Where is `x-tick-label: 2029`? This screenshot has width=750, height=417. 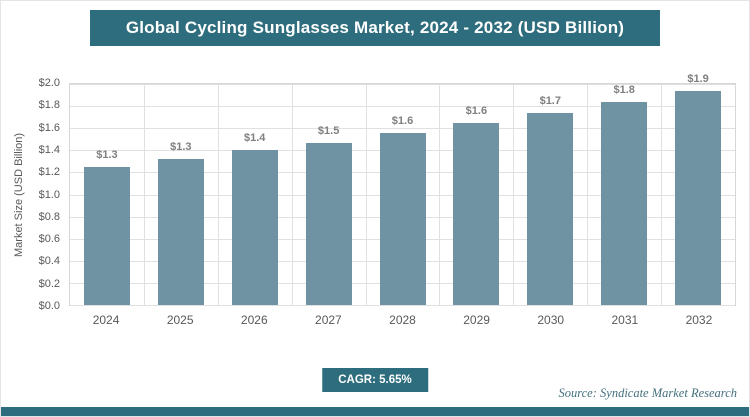
x-tick-label: 2029 is located at coordinates (476, 320).